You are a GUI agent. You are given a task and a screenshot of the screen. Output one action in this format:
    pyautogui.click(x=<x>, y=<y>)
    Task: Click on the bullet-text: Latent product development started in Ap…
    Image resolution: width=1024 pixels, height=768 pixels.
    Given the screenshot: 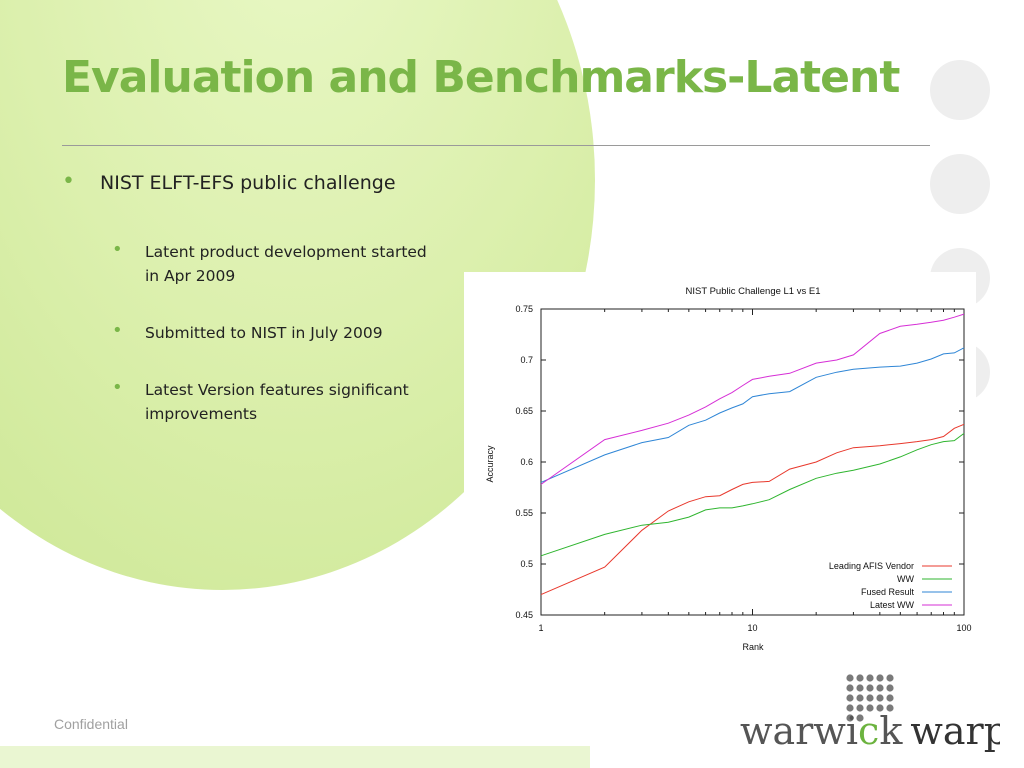 What is the action you would take?
    pyautogui.click(x=286, y=264)
    